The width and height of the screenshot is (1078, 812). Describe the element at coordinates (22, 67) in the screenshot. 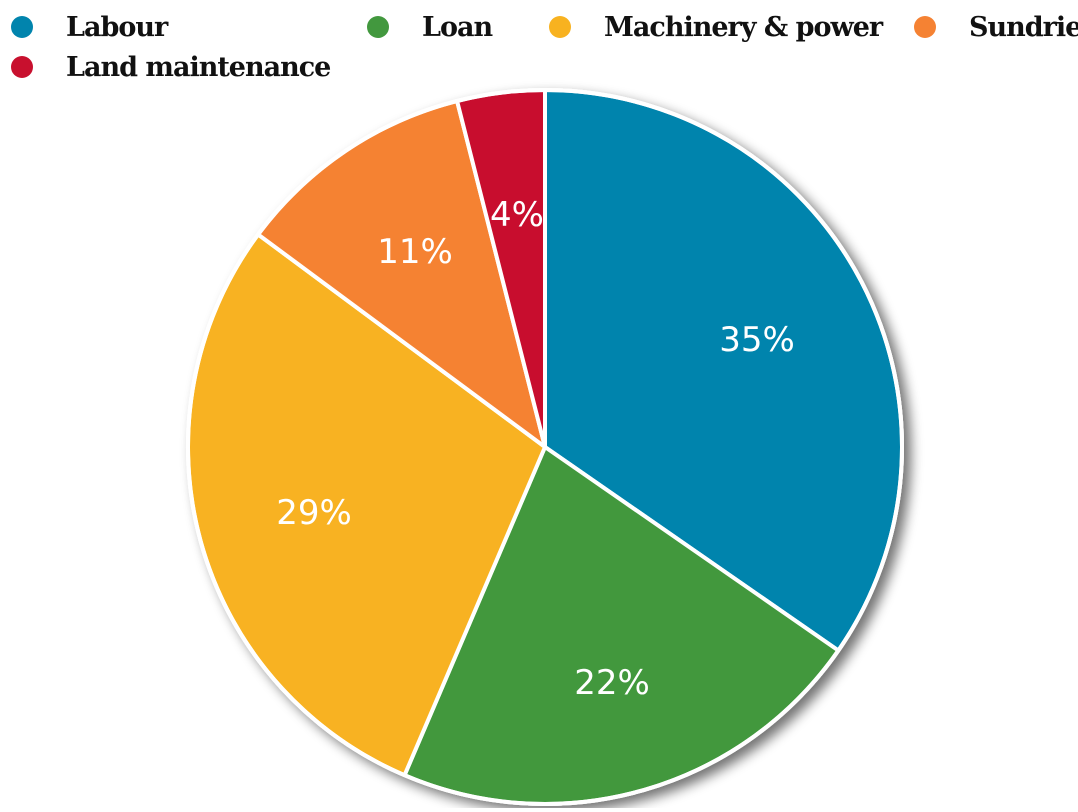

I see `legend-swatch-land-maintenance` at that location.